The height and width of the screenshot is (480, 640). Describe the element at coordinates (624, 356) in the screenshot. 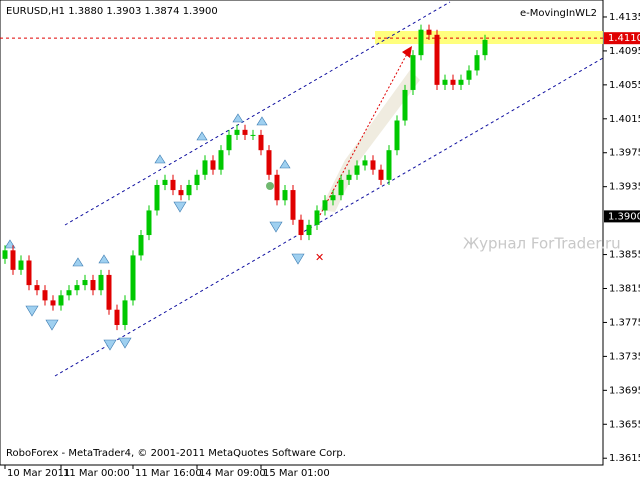

I see `y-tick-label: 1.3735` at that location.